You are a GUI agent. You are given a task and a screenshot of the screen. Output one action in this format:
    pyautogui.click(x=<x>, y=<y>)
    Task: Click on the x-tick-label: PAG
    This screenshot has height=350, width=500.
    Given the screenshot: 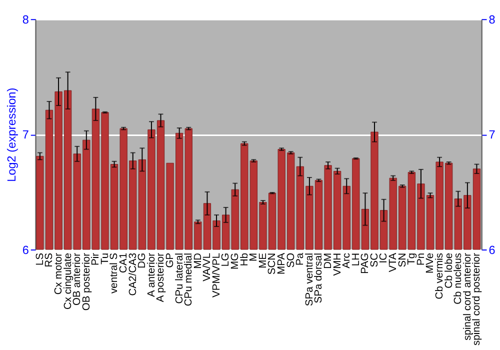 What is the action you would take?
    pyautogui.click(x=366, y=263)
    